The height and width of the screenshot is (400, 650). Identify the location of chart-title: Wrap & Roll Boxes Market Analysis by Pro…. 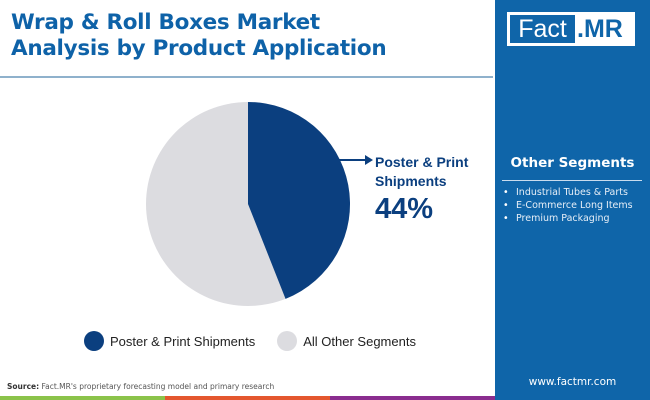
(251, 36).